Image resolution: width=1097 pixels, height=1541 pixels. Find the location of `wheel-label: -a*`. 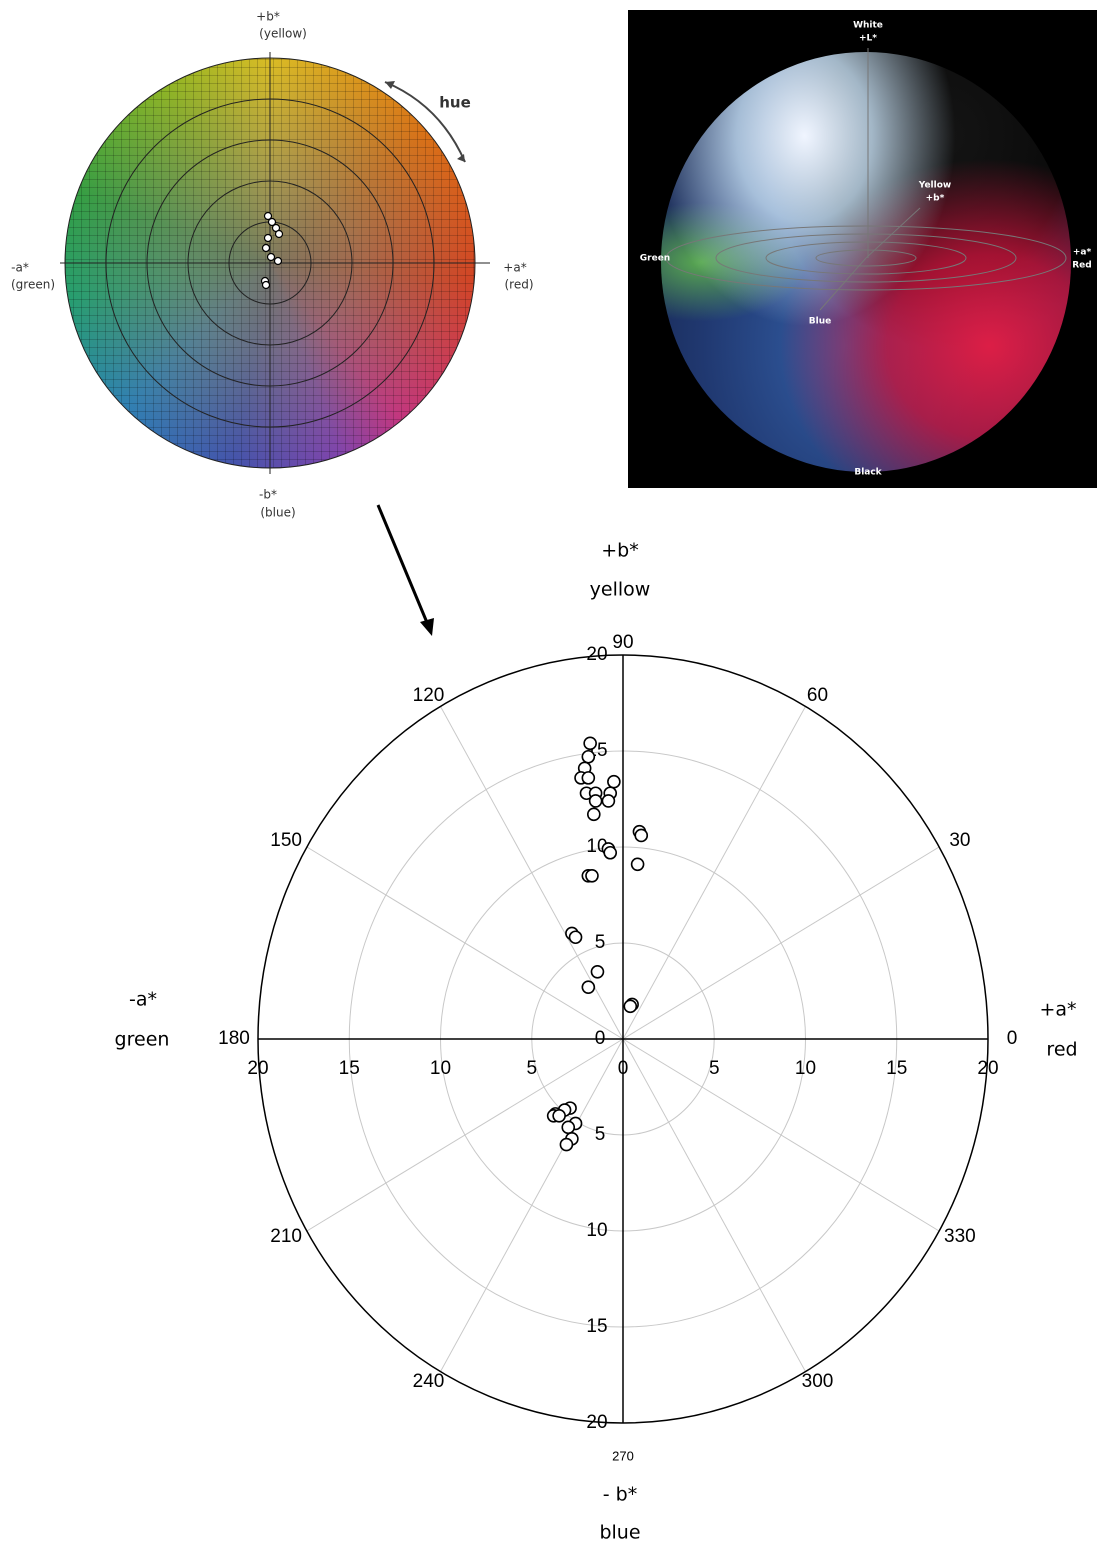

wheel-label: -a* is located at coordinates (20, 268).